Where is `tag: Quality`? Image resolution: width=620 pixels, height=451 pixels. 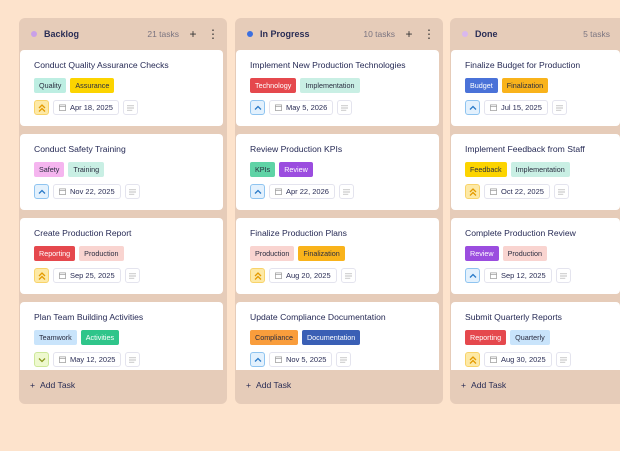 tag: Quality is located at coordinates (50, 85).